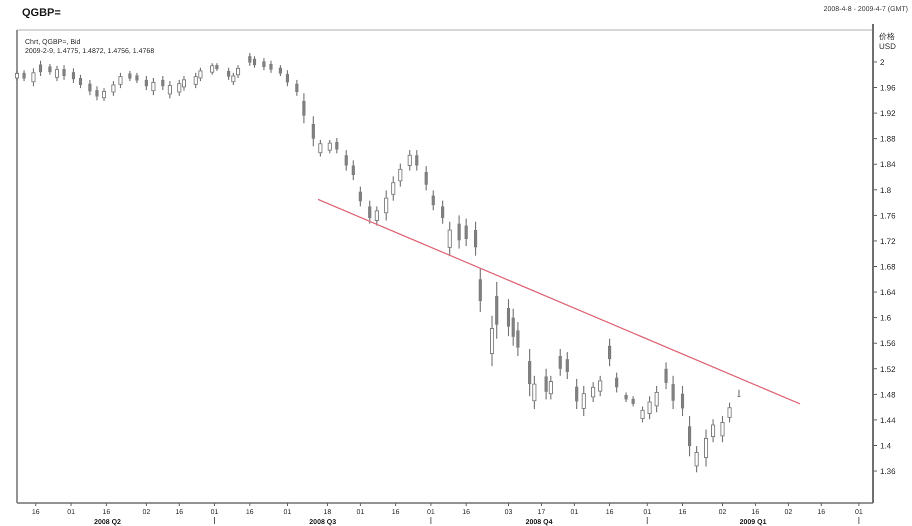  What do you see at coordinates (887, 41) in the screenshot?
I see `y-axis-title: 价格 USD` at bounding box center [887, 41].